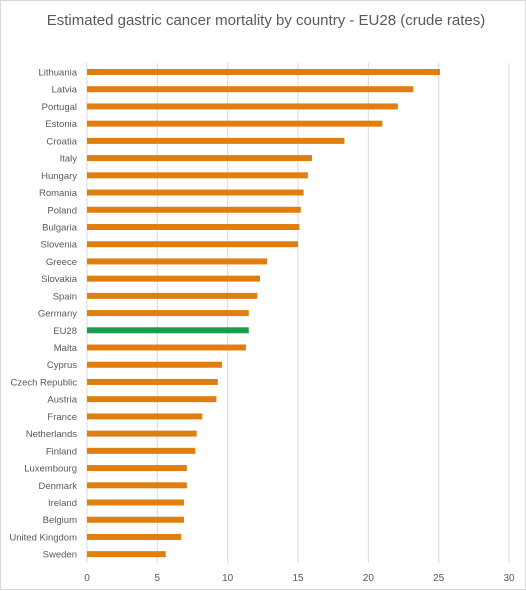 The width and height of the screenshot is (526, 591). What do you see at coordinates (166, 347) in the screenshot?
I see `bar-malta` at bounding box center [166, 347].